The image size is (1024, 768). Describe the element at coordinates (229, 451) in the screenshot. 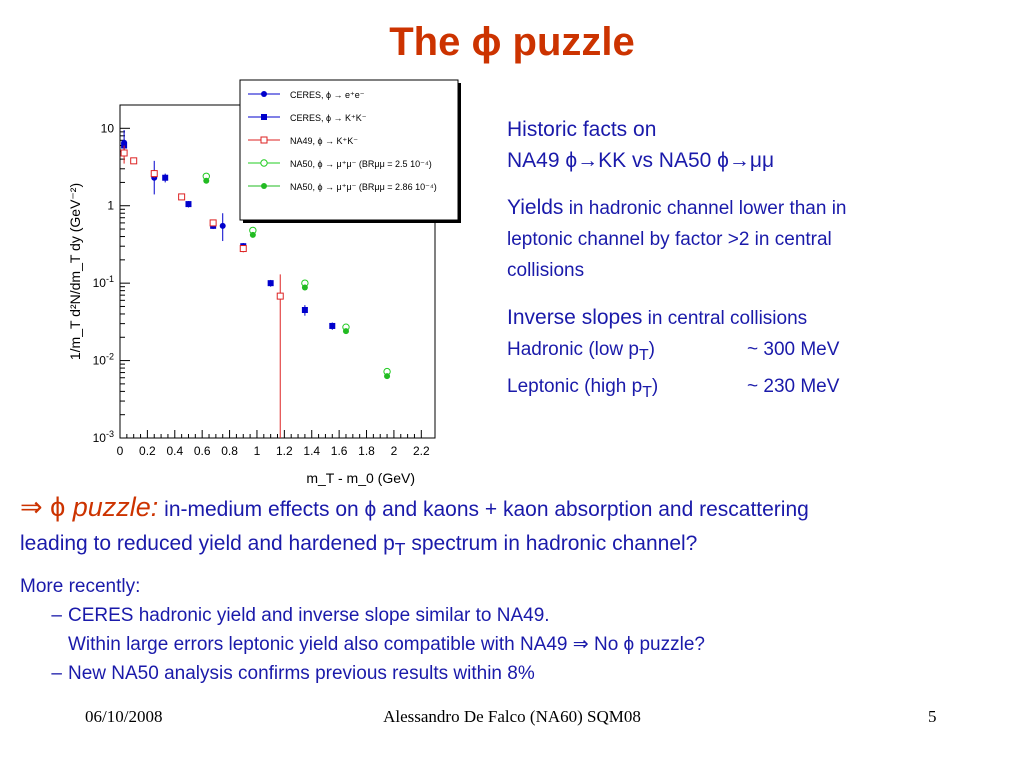

I see `x-tick-label: 0.8` at that location.